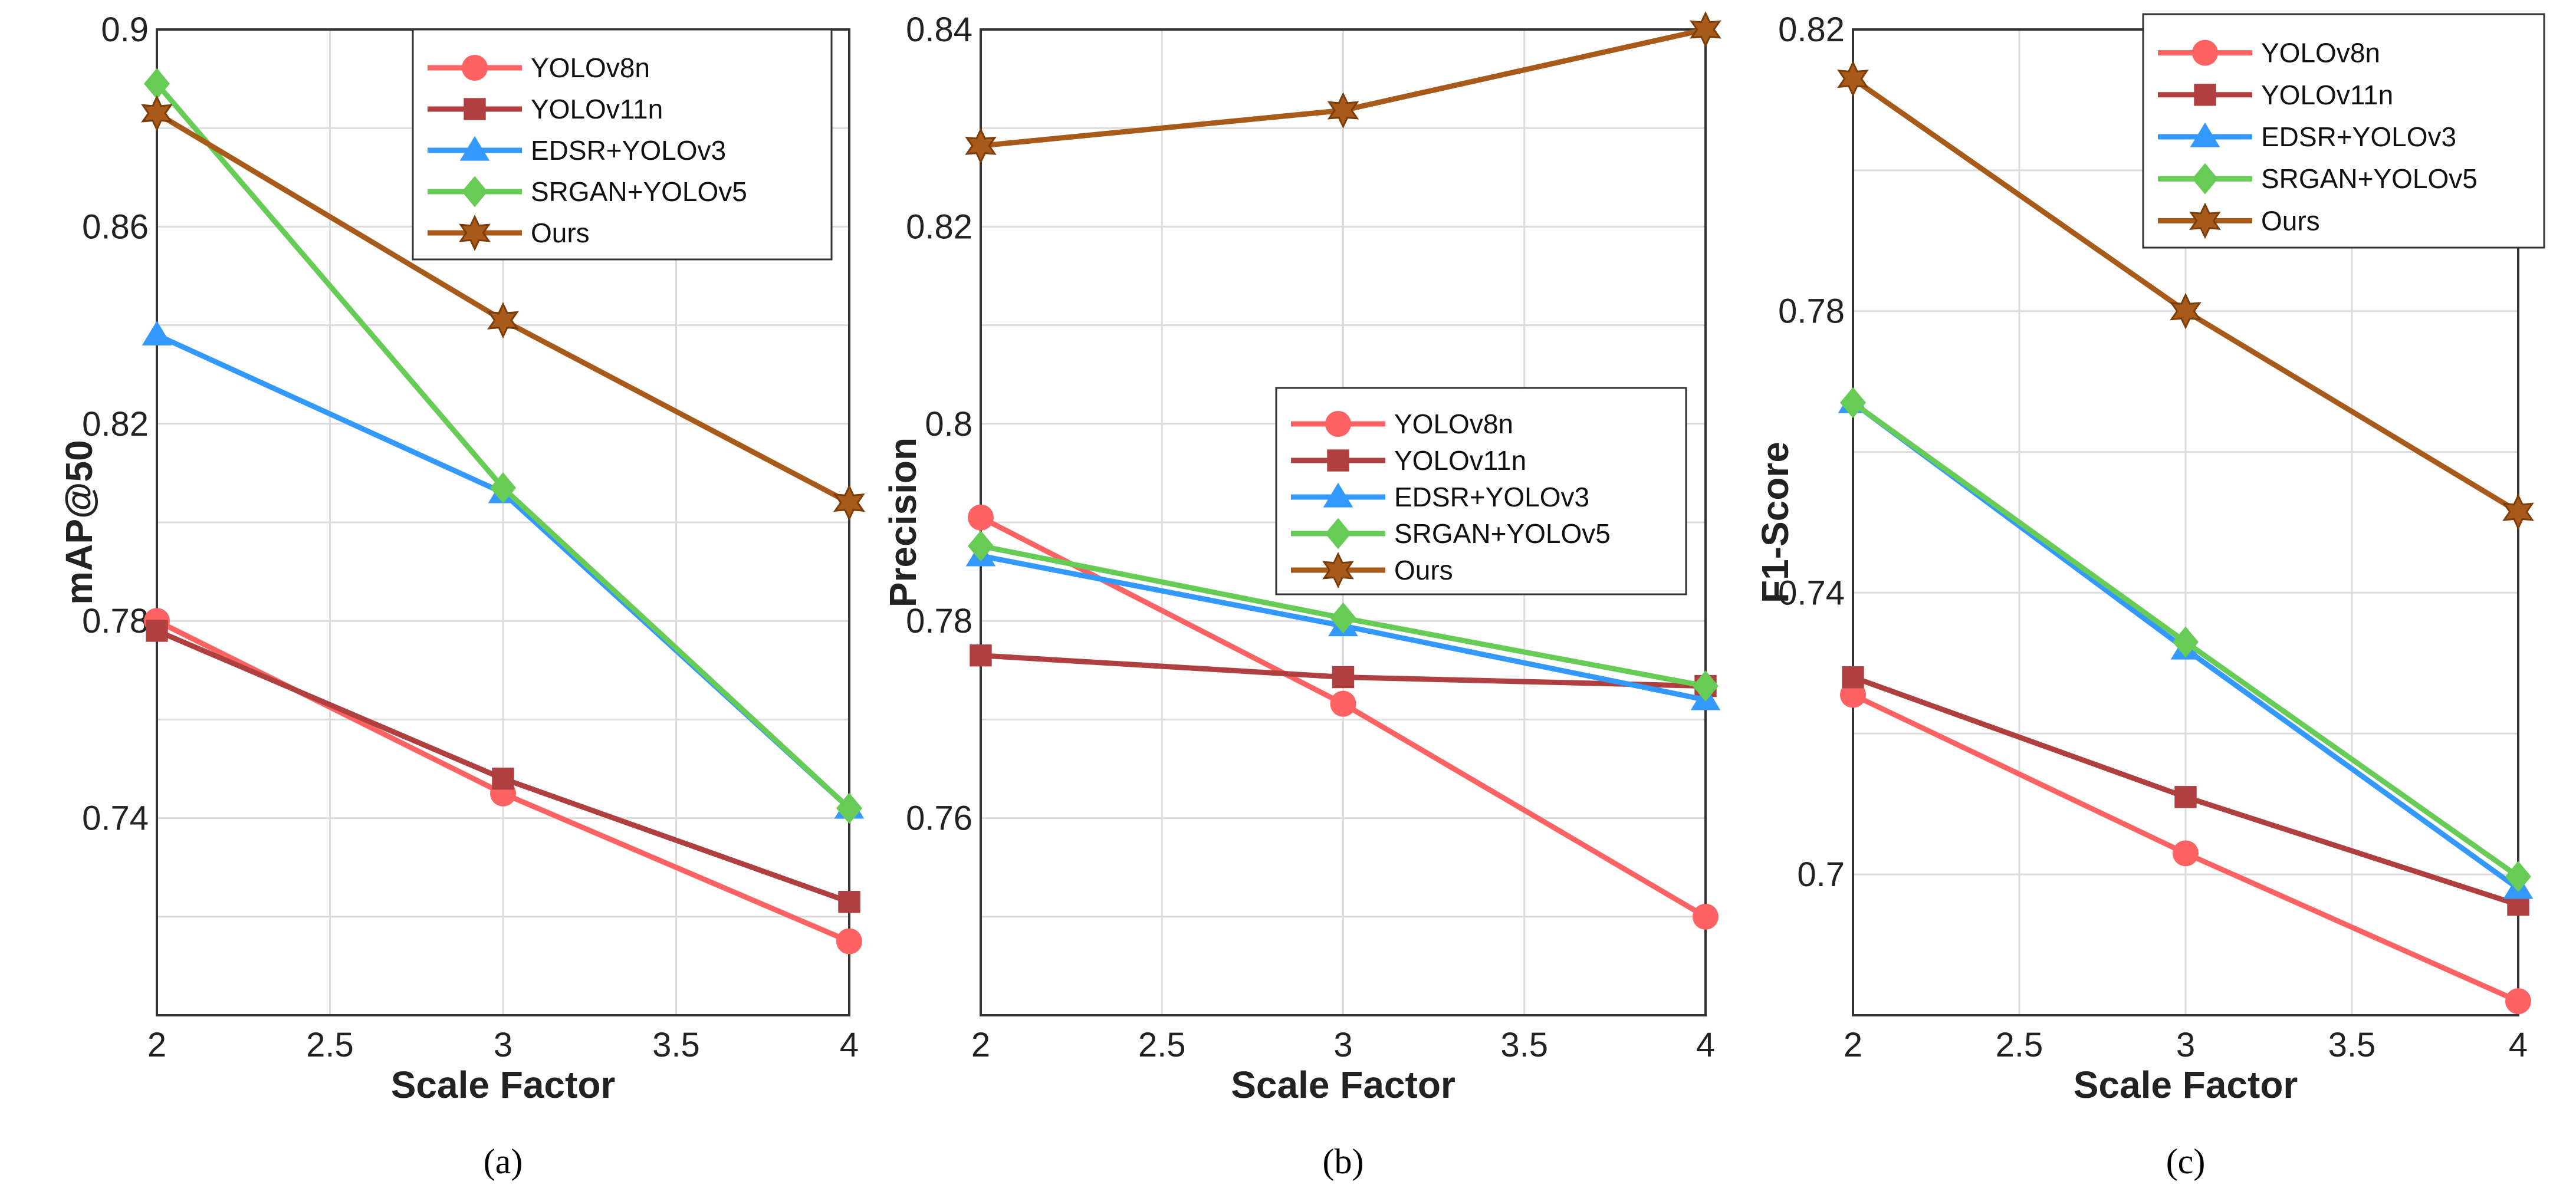 The height and width of the screenshot is (1188, 2576). I want to click on y-axis-label: F1-Score, so click(1775, 522).